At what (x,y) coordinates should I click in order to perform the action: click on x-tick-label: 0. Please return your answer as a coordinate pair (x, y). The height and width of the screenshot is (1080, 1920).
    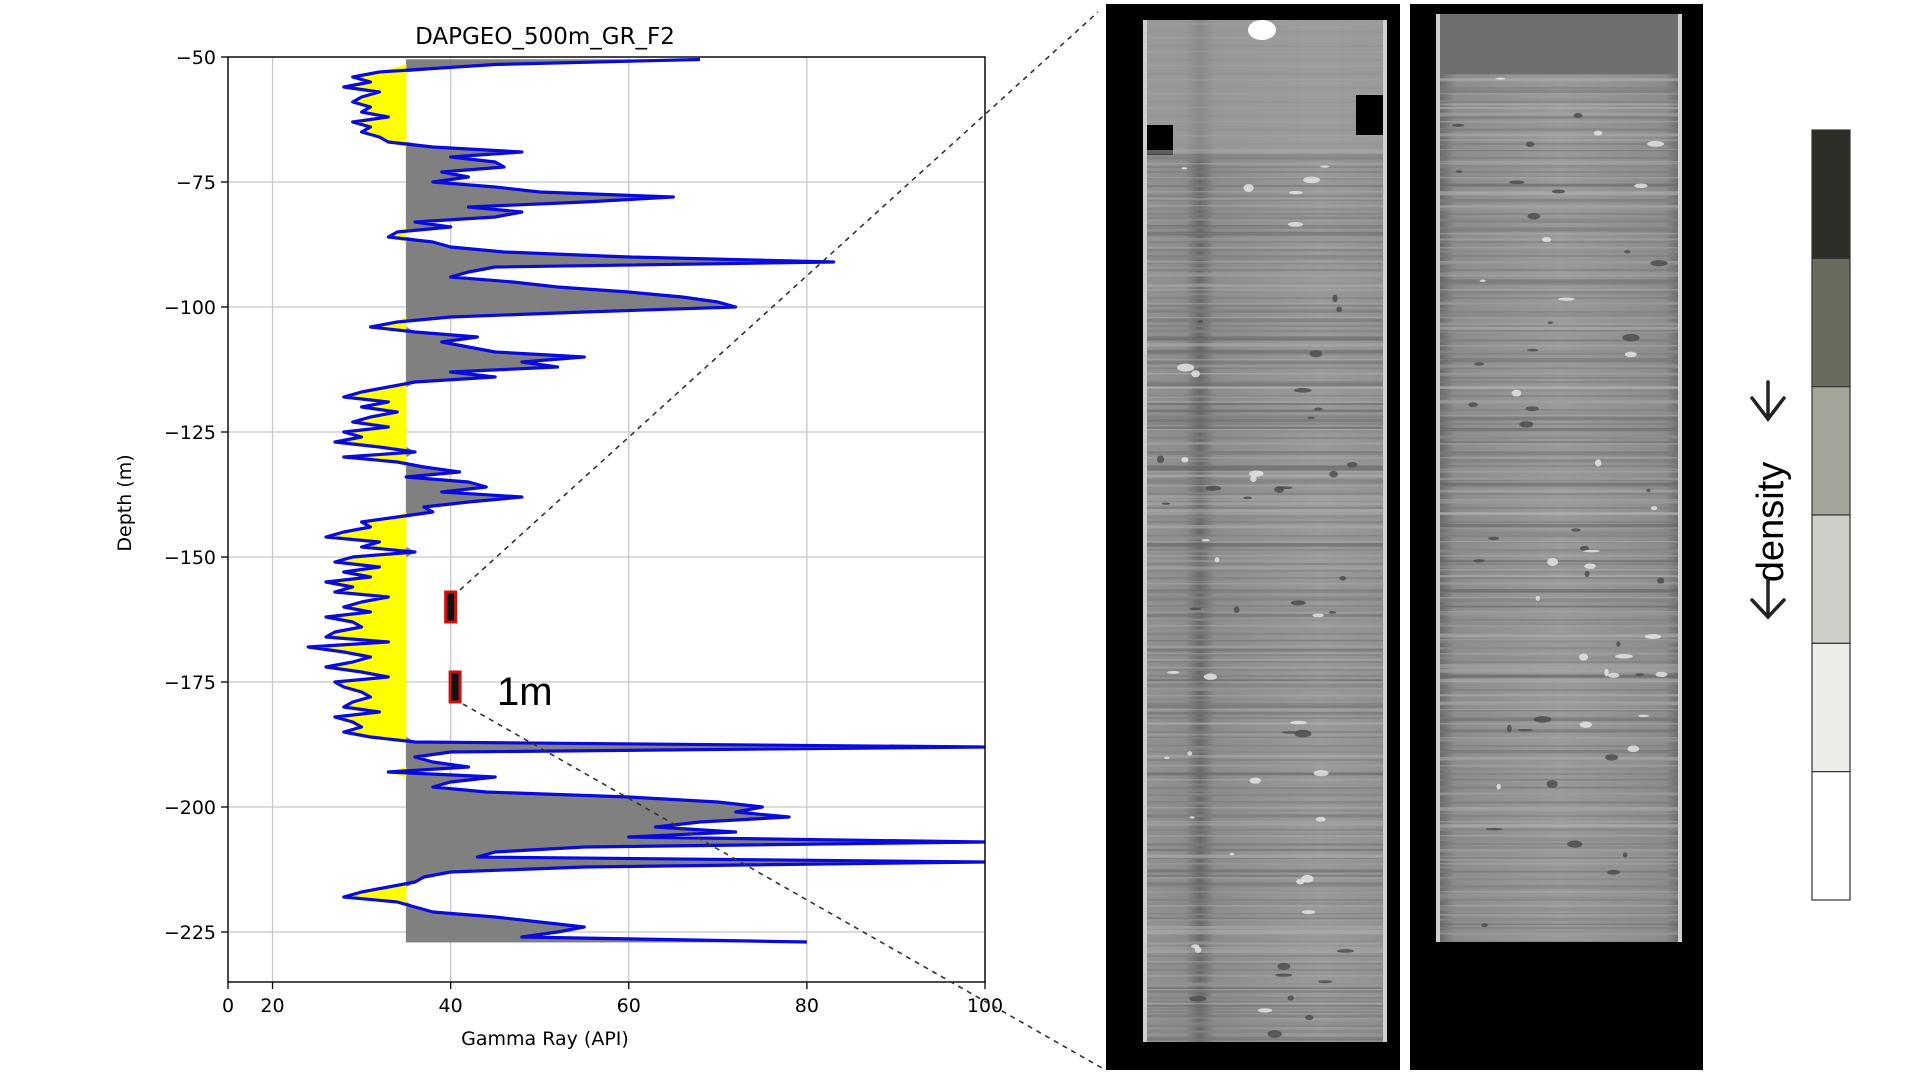
    Looking at the image, I should click on (228, 1006).